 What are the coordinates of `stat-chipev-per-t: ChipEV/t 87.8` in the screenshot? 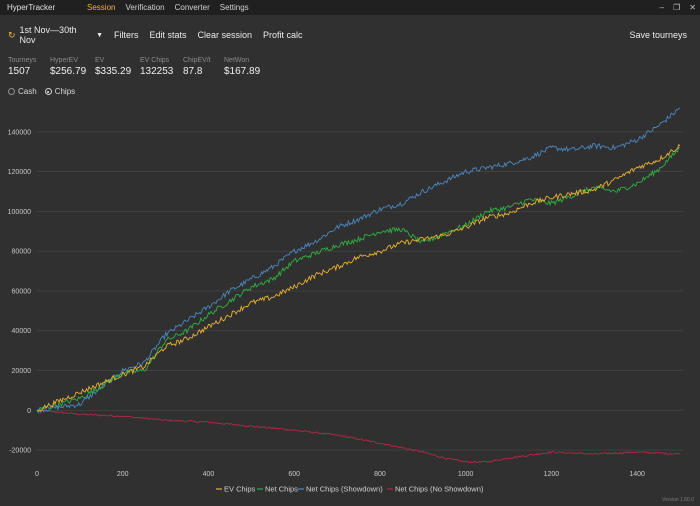 It's located at (199, 67).